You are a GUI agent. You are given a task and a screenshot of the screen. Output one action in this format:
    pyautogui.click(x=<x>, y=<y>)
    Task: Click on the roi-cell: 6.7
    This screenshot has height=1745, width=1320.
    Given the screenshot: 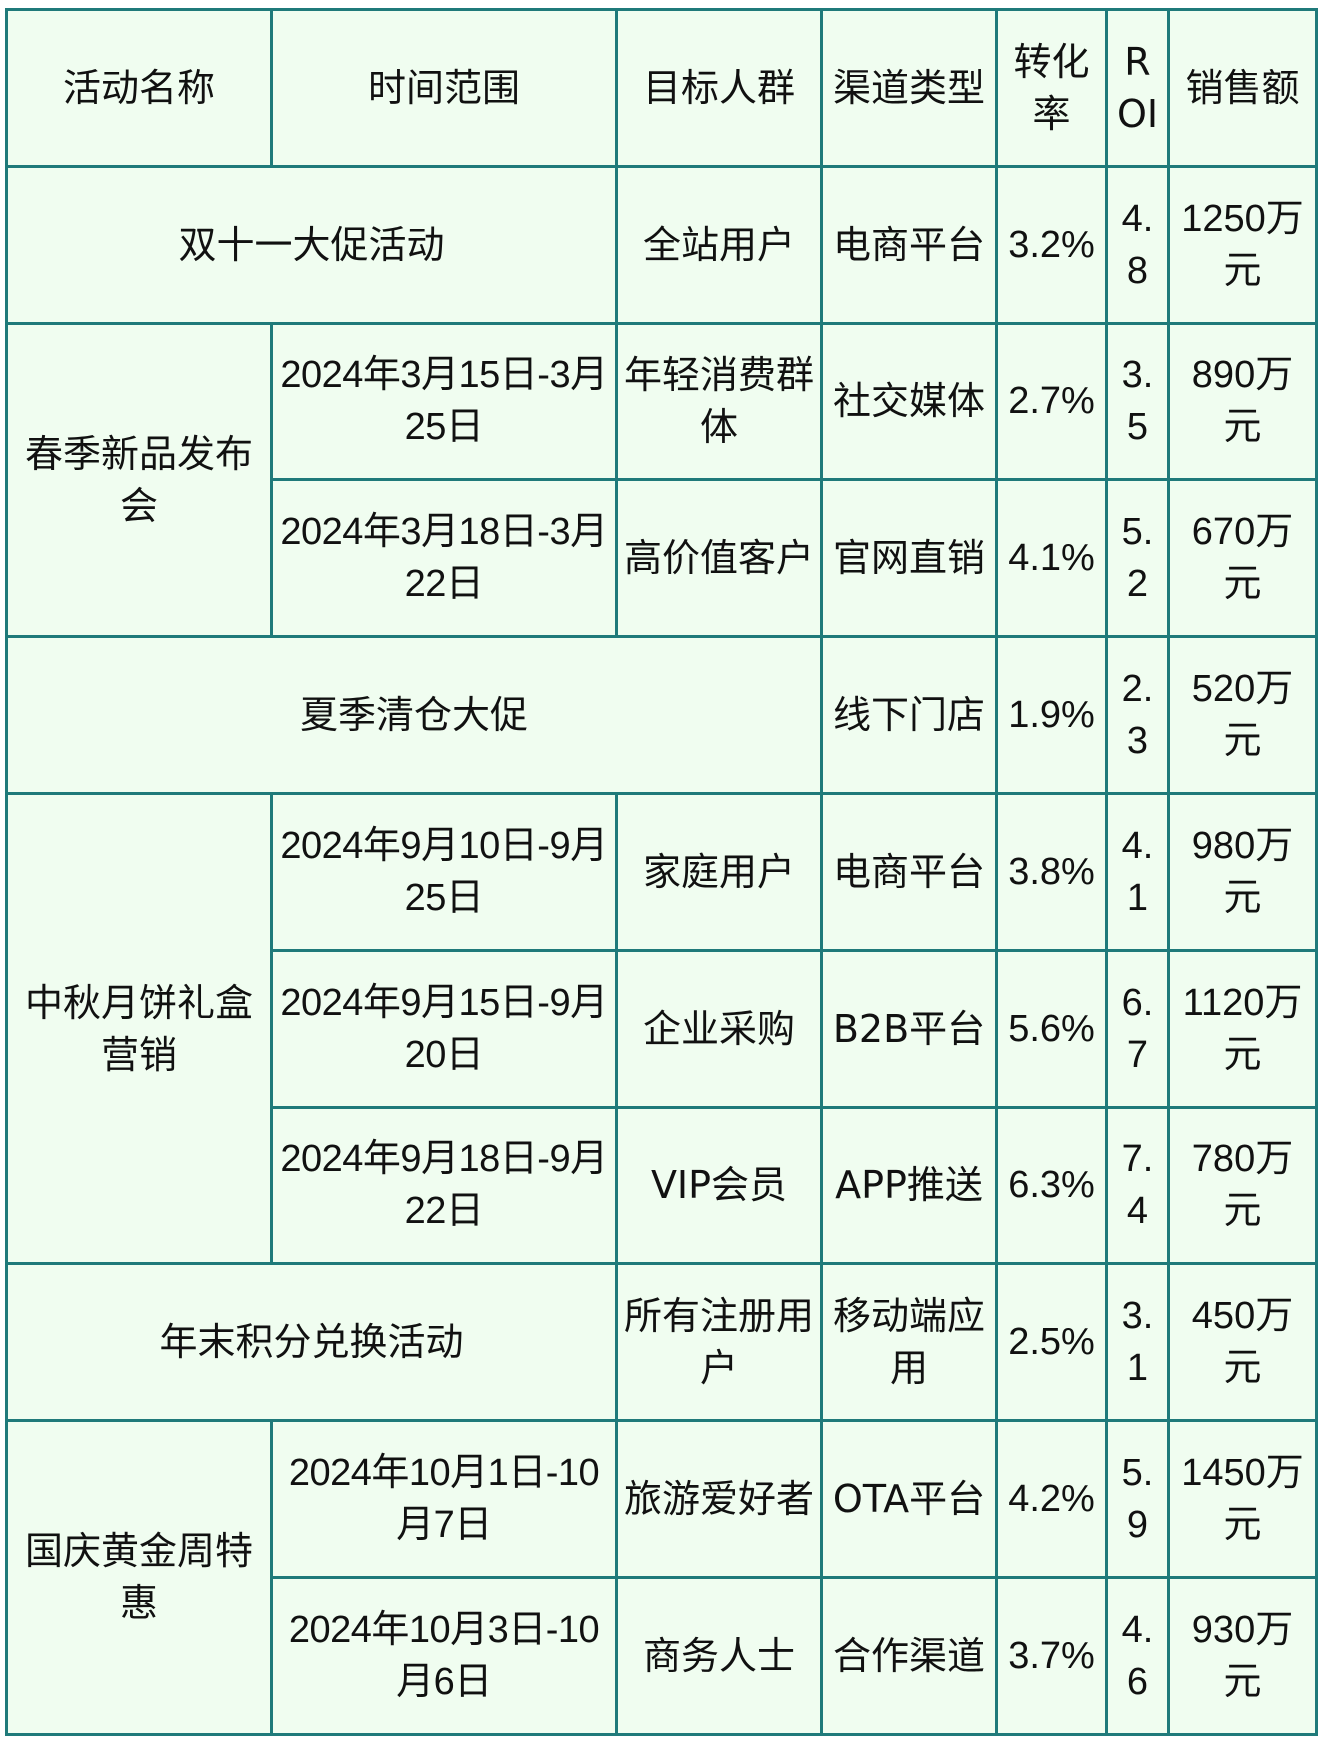 What is the action you would take?
    pyautogui.click(x=1137, y=1028)
    